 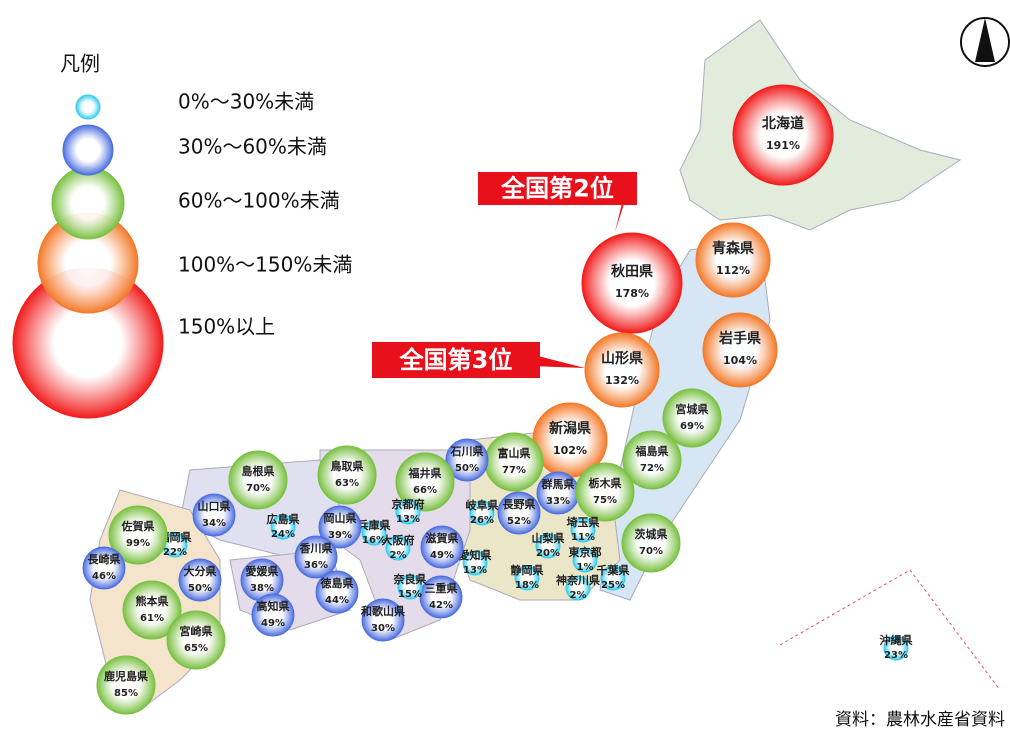 I want to click on prefecture-value: 38%, so click(x=262, y=588).